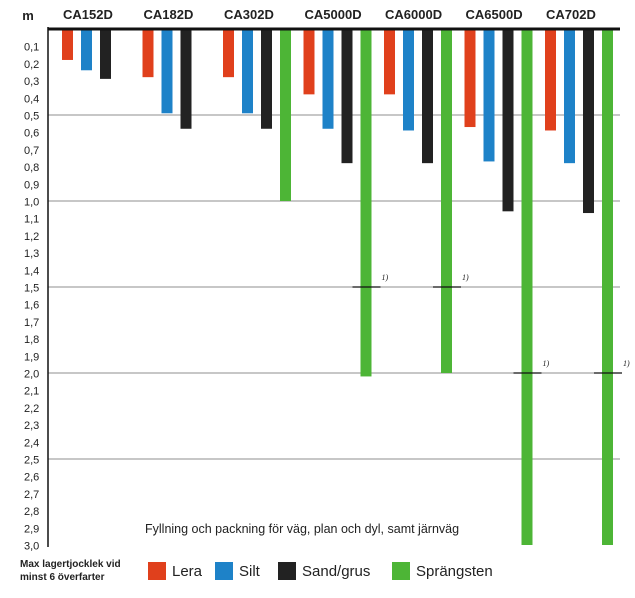 The width and height of the screenshot is (635, 598). I want to click on y-tick-label: 2,0, so click(31, 375).